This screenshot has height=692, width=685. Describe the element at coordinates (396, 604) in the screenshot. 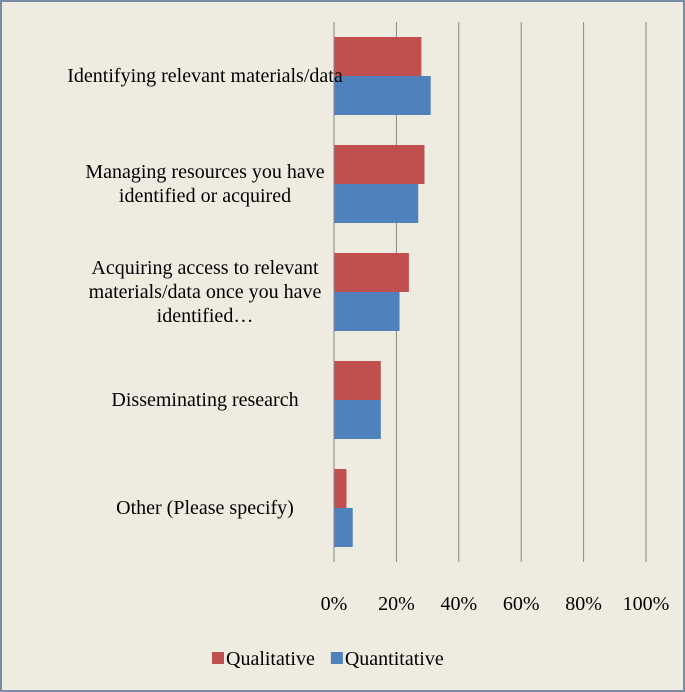

I see `x-tick-label: 20%` at that location.